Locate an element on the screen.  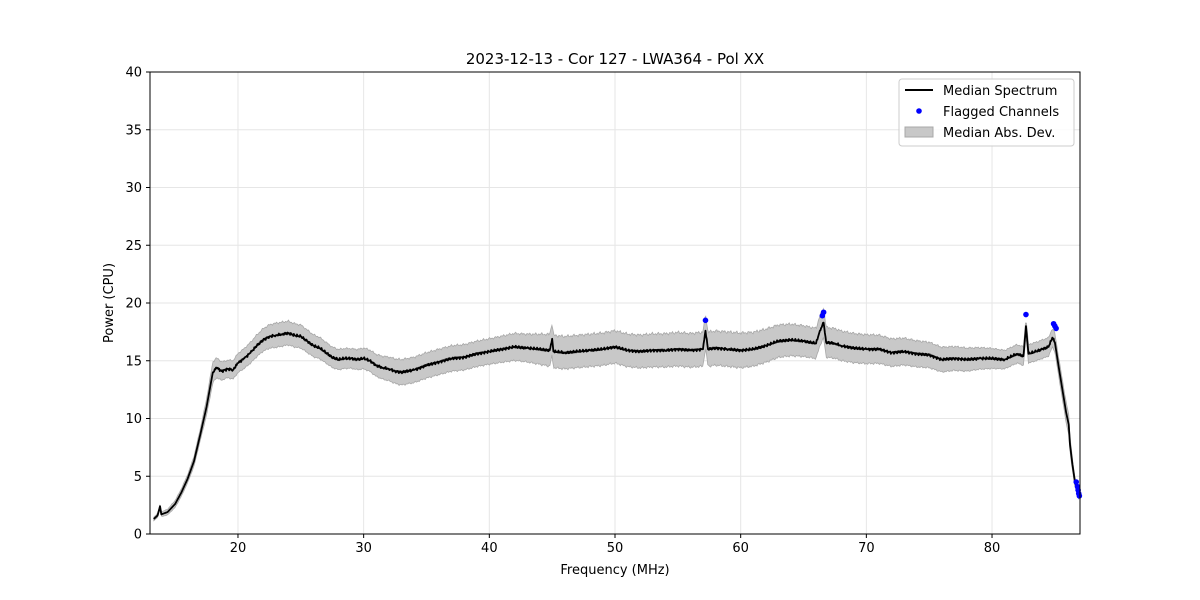
x-tick-label: 60 is located at coordinates (740, 548).